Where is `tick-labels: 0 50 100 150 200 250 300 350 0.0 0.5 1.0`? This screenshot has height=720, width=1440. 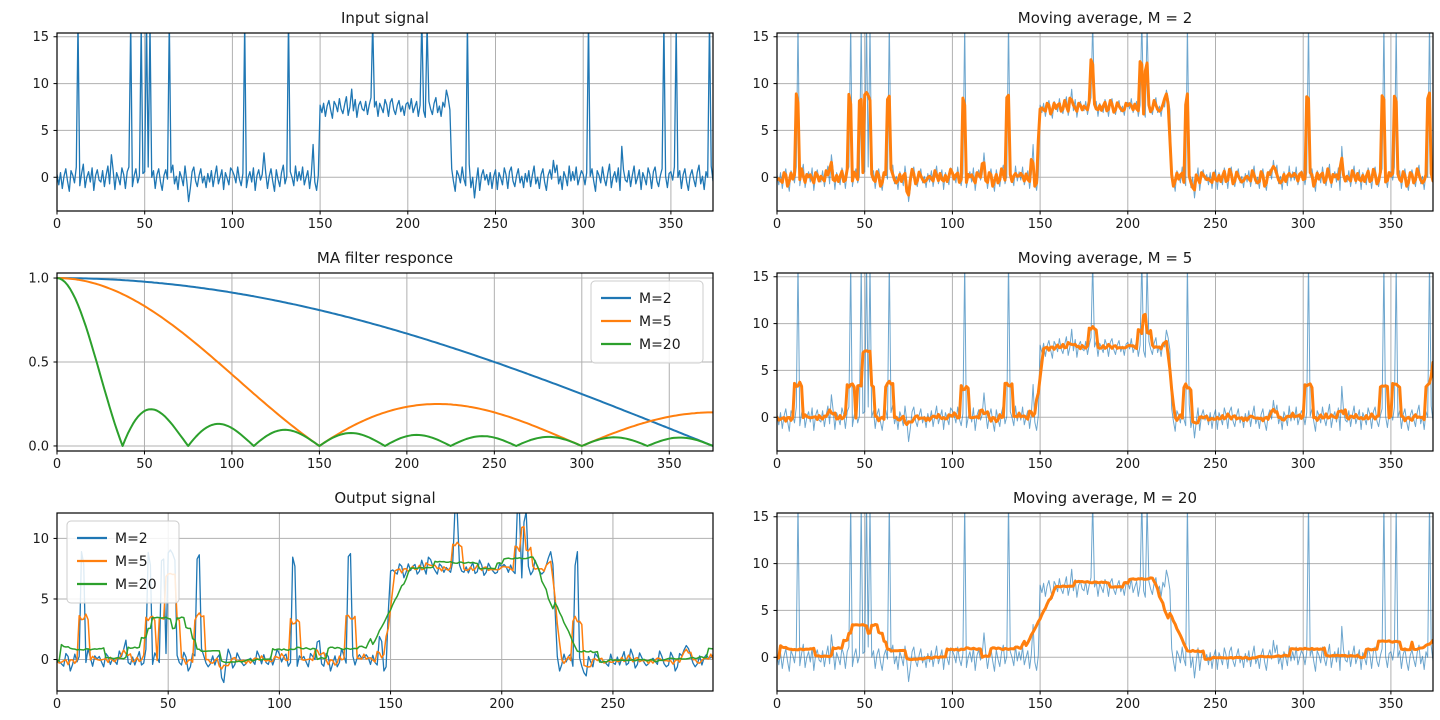
tick-labels: 0 50 100 150 200 250 300 350 0.0 0.5 1.0 is located at coordinates (354, 372).